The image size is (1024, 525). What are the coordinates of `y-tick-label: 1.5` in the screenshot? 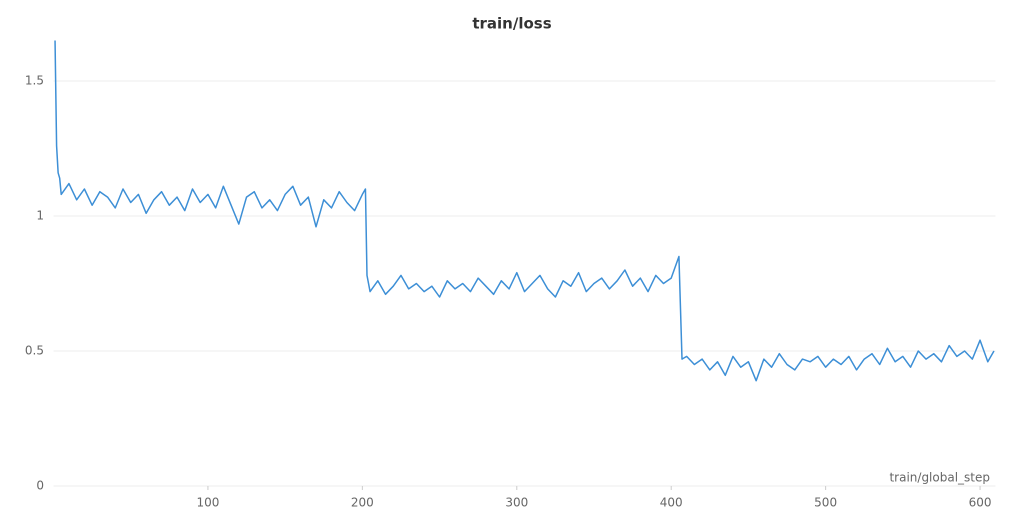 It's located at (34, 81).